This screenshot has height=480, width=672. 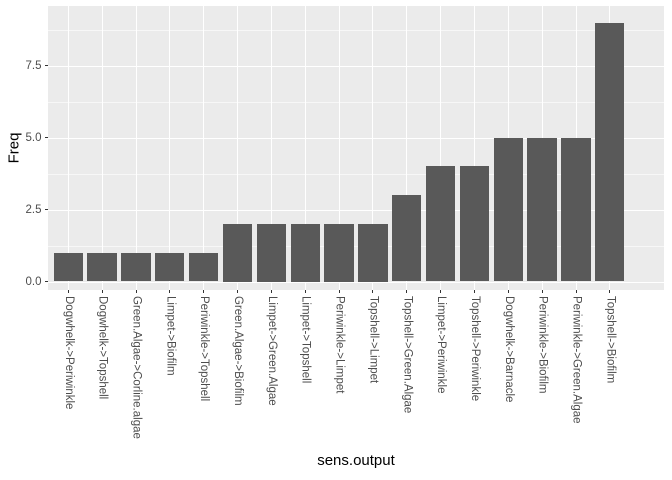 What do you see at coordinates (475, 349) in the screenshot?
I see `x-tick-label: Topshell->Periwinkle` at bounding box center [475, 349].